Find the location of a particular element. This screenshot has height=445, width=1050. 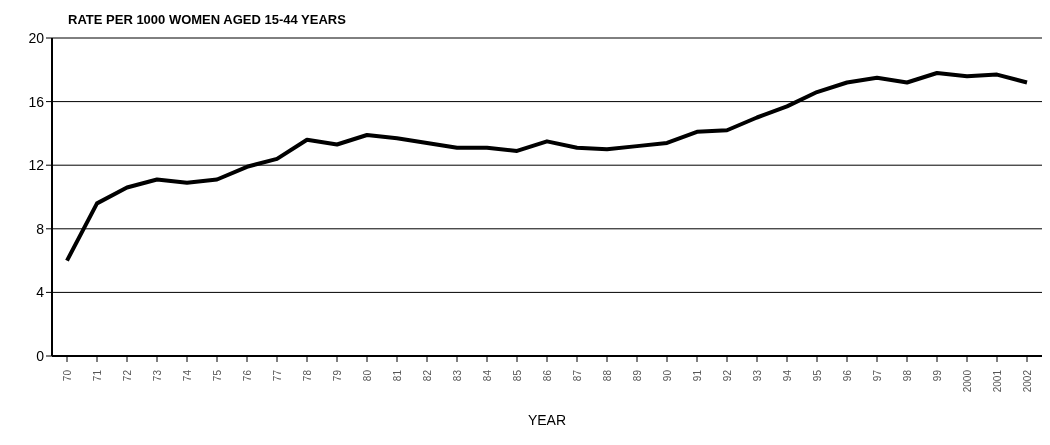

x-tick-label: 79 is located at coordinates (337, 375).